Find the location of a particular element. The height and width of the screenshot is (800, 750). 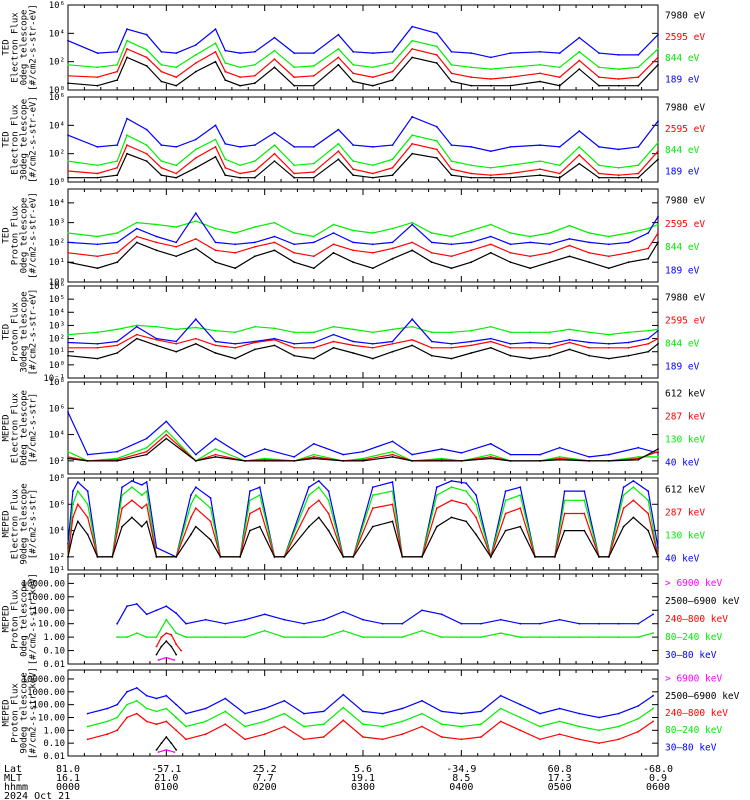

y-axis-label-line: [#/cm2-s-str-eV] is located at coordinates (34, 139).